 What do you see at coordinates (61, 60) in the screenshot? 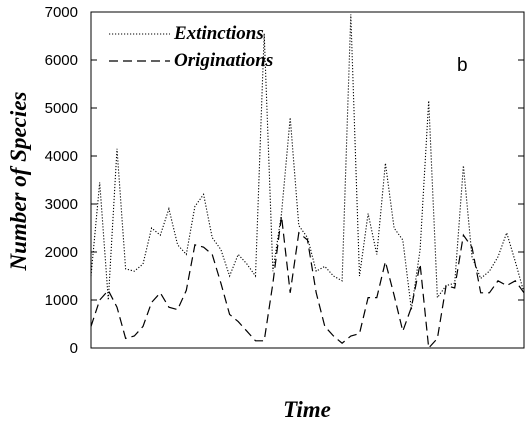
I see `y-tick-label: 6000` at bounding box center [61, 60].